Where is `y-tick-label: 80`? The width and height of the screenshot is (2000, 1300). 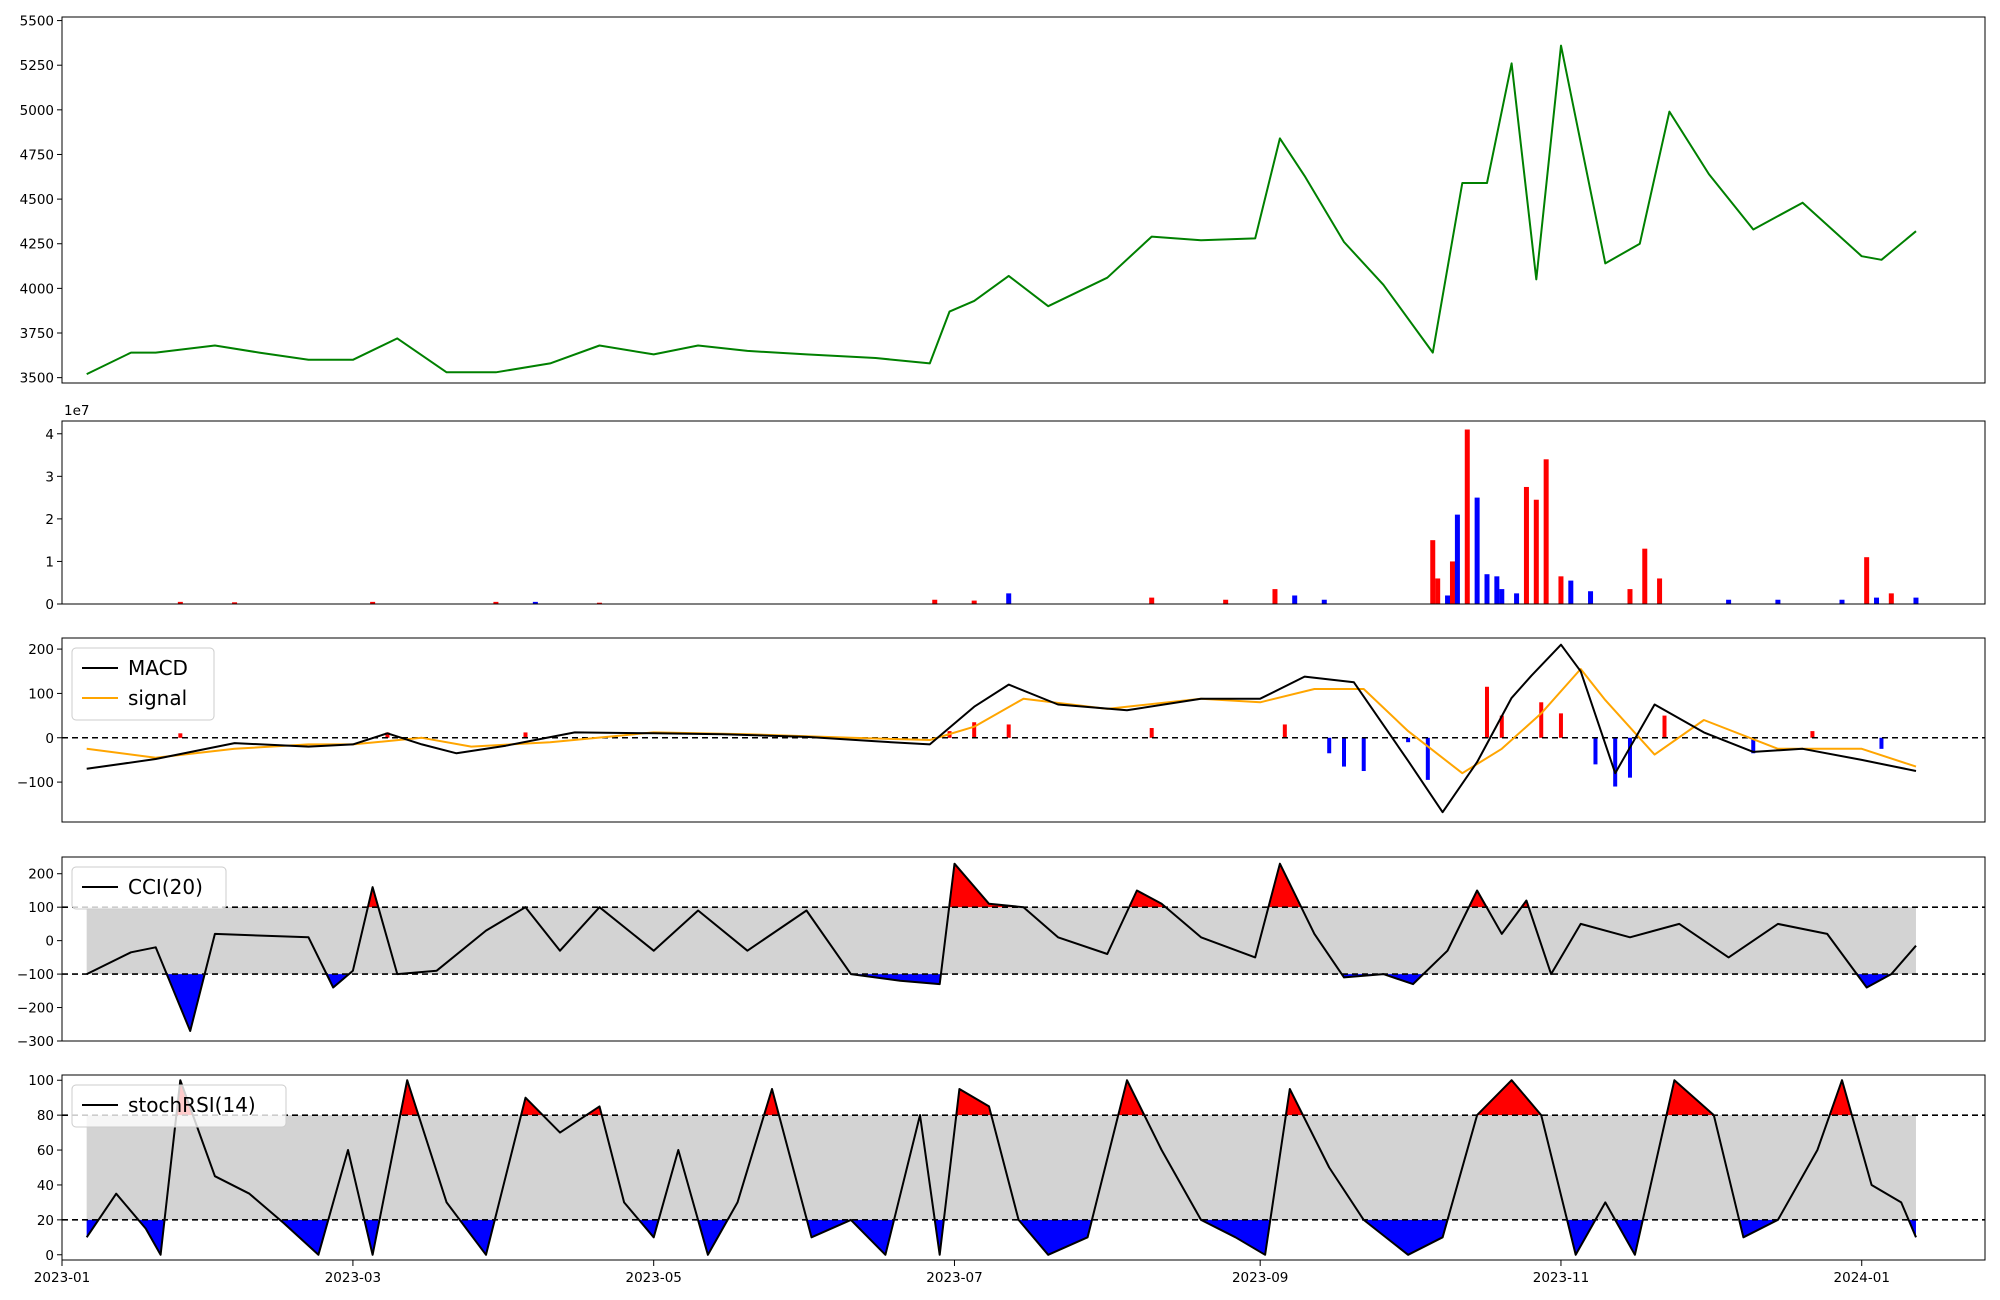
y-tick-label: 80 is located at coordinates (45, 1116).